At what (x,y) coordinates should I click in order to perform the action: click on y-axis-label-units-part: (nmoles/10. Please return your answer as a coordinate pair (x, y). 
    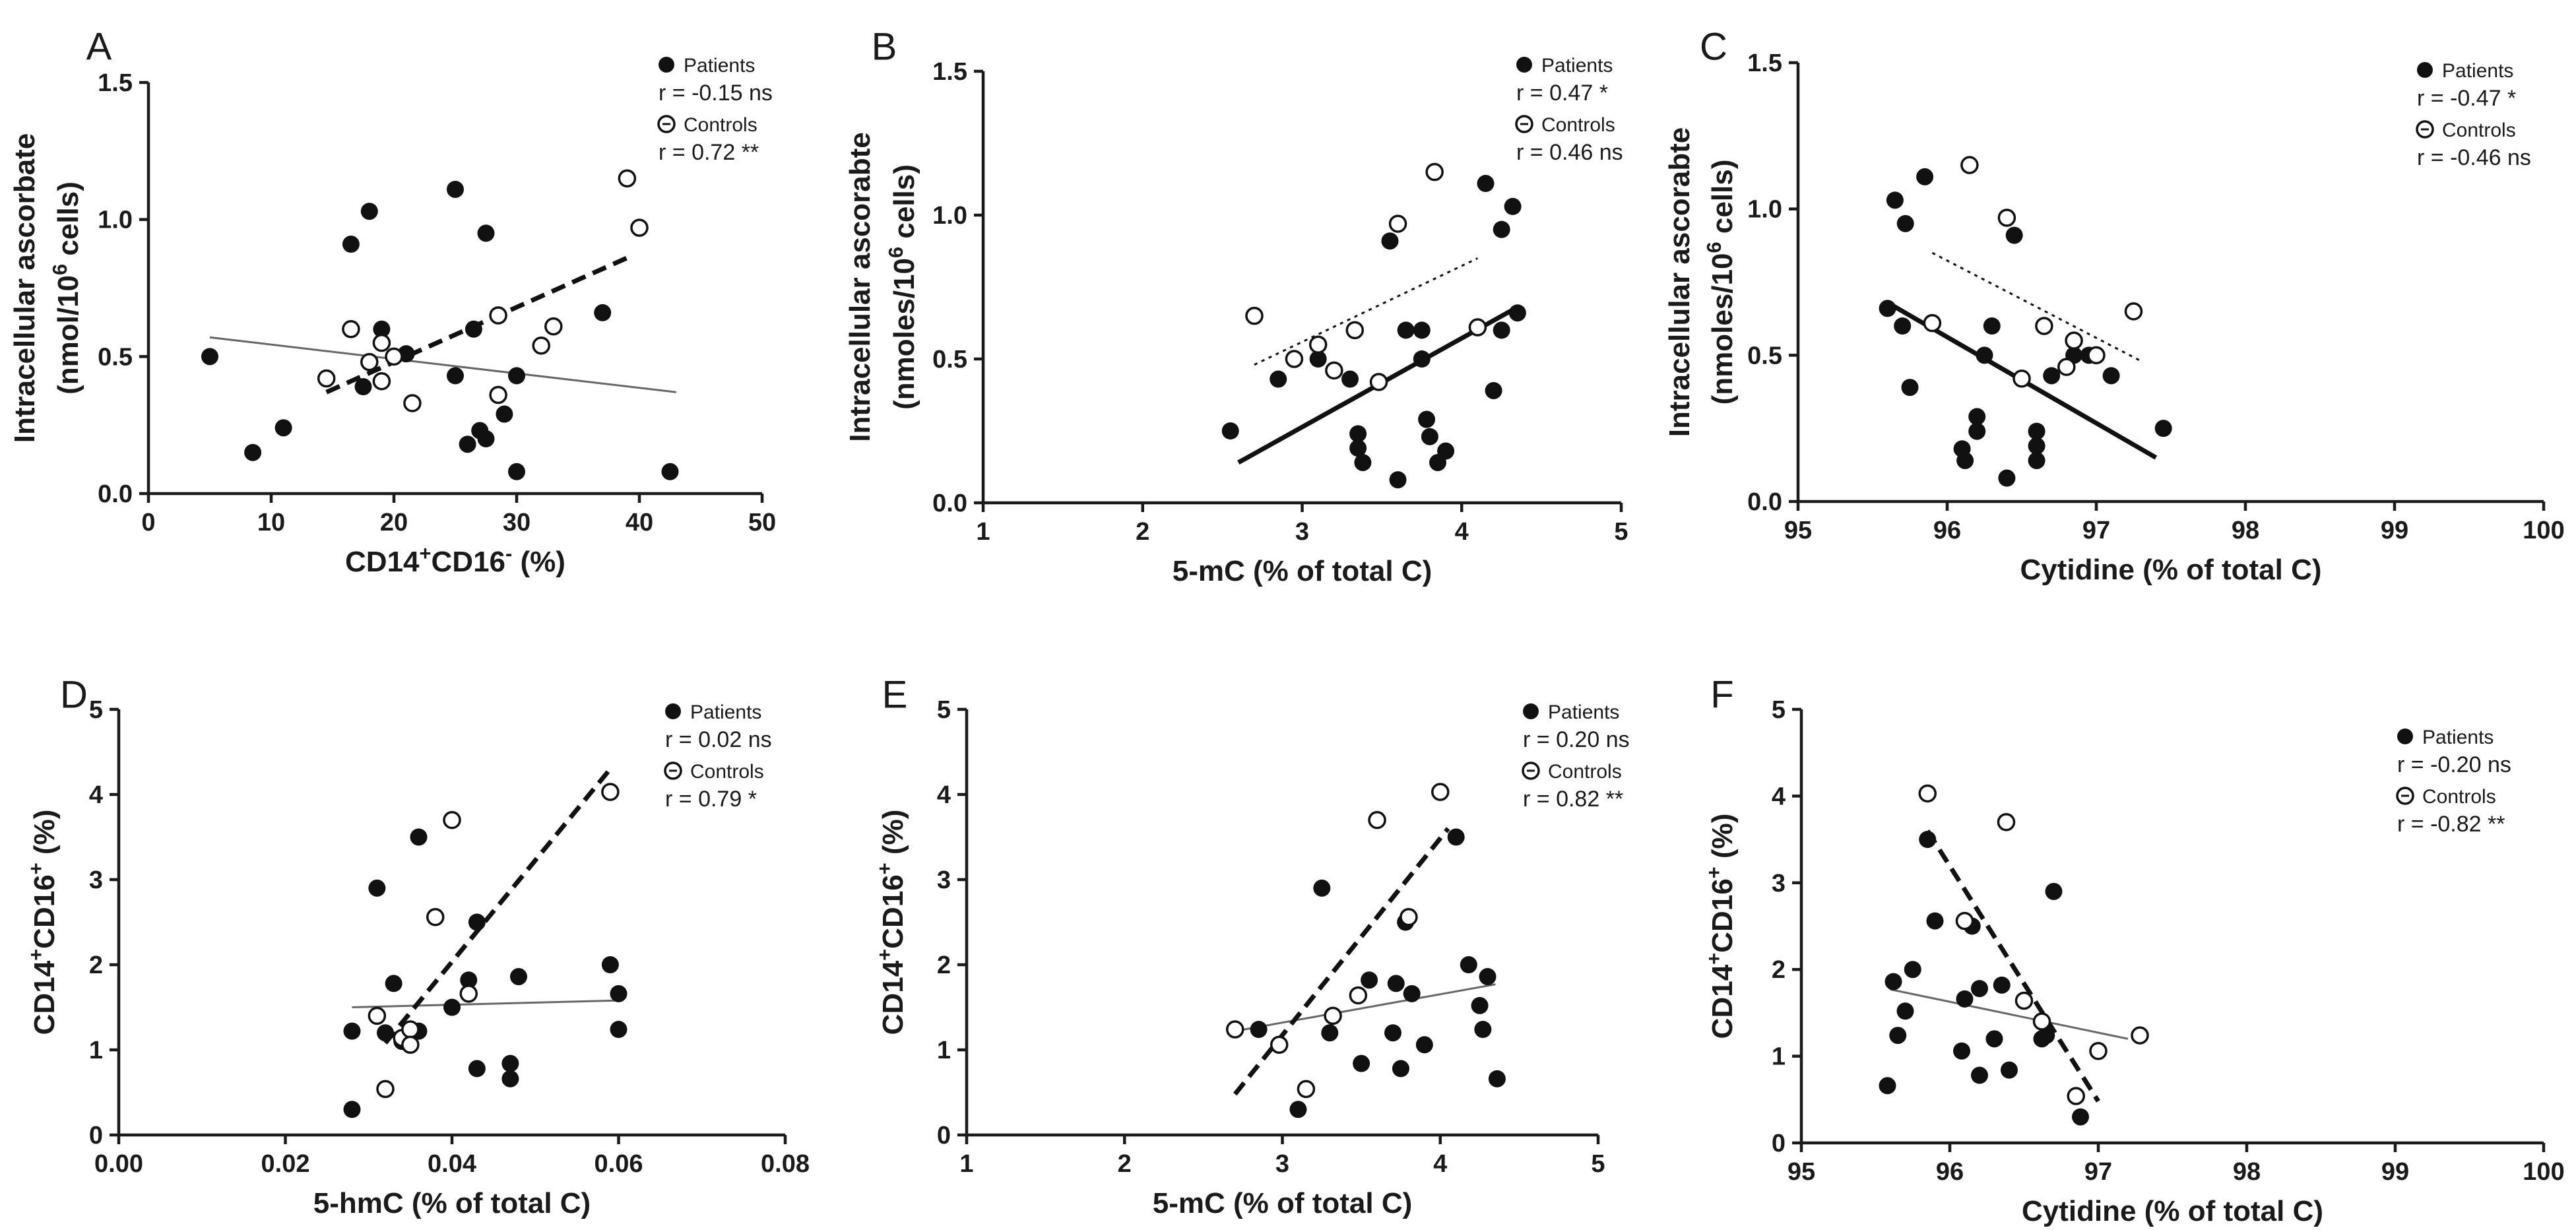
    Looking at the image, I should click on (1722, 329).